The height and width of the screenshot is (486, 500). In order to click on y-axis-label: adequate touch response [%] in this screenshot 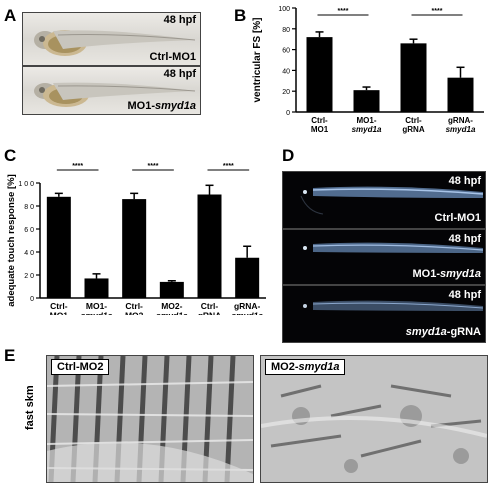, I will do `click(11, 240)`.